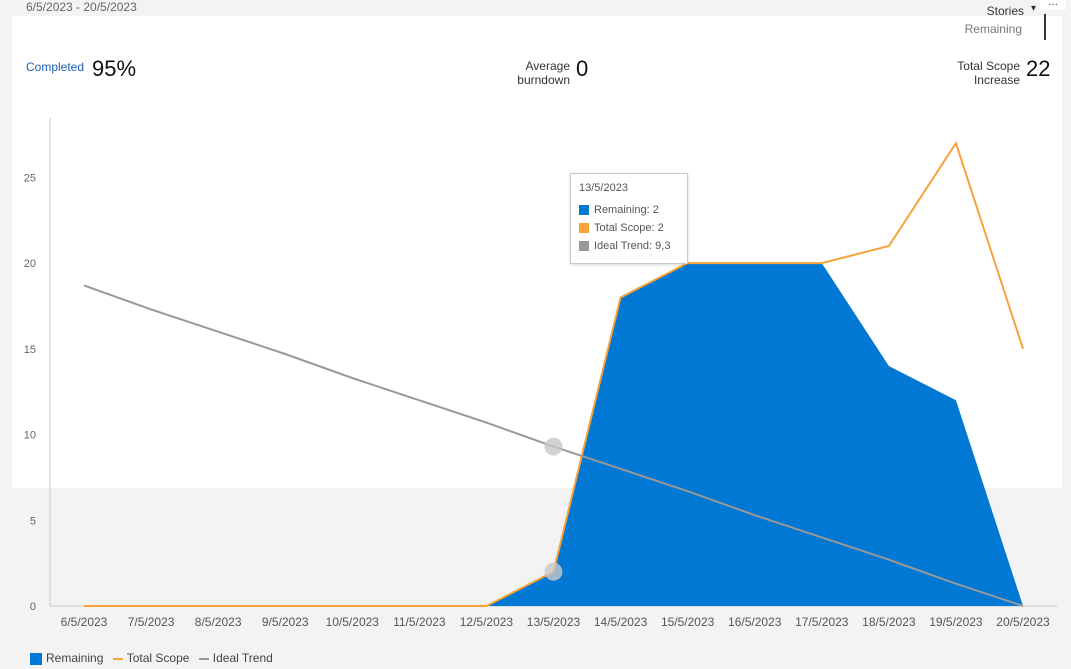 This screenshot has width=1071, height=669. I want to click on x-tick-label: 19/5/2023, so click(956, 622).